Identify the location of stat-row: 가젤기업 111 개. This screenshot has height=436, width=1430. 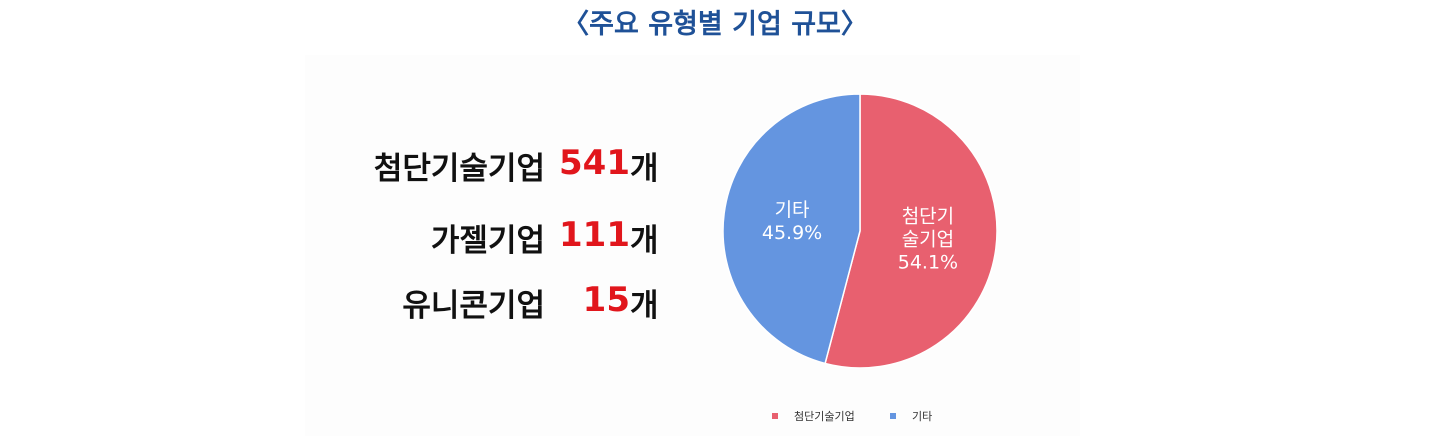
(485, 240).